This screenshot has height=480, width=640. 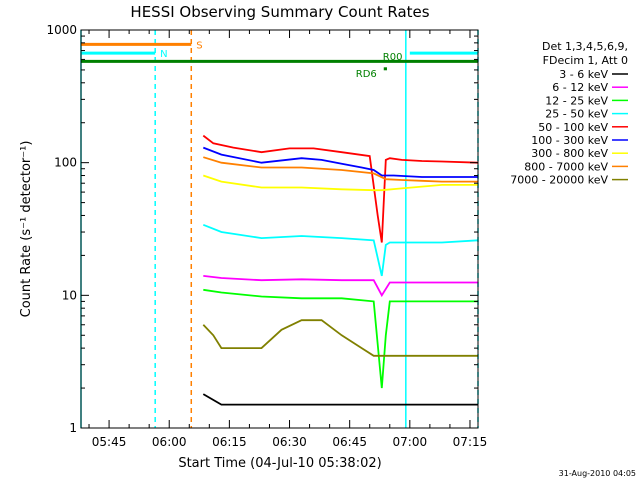 I want to click on legend-label: 12 - 25 keV, so click(x=576, y=100).